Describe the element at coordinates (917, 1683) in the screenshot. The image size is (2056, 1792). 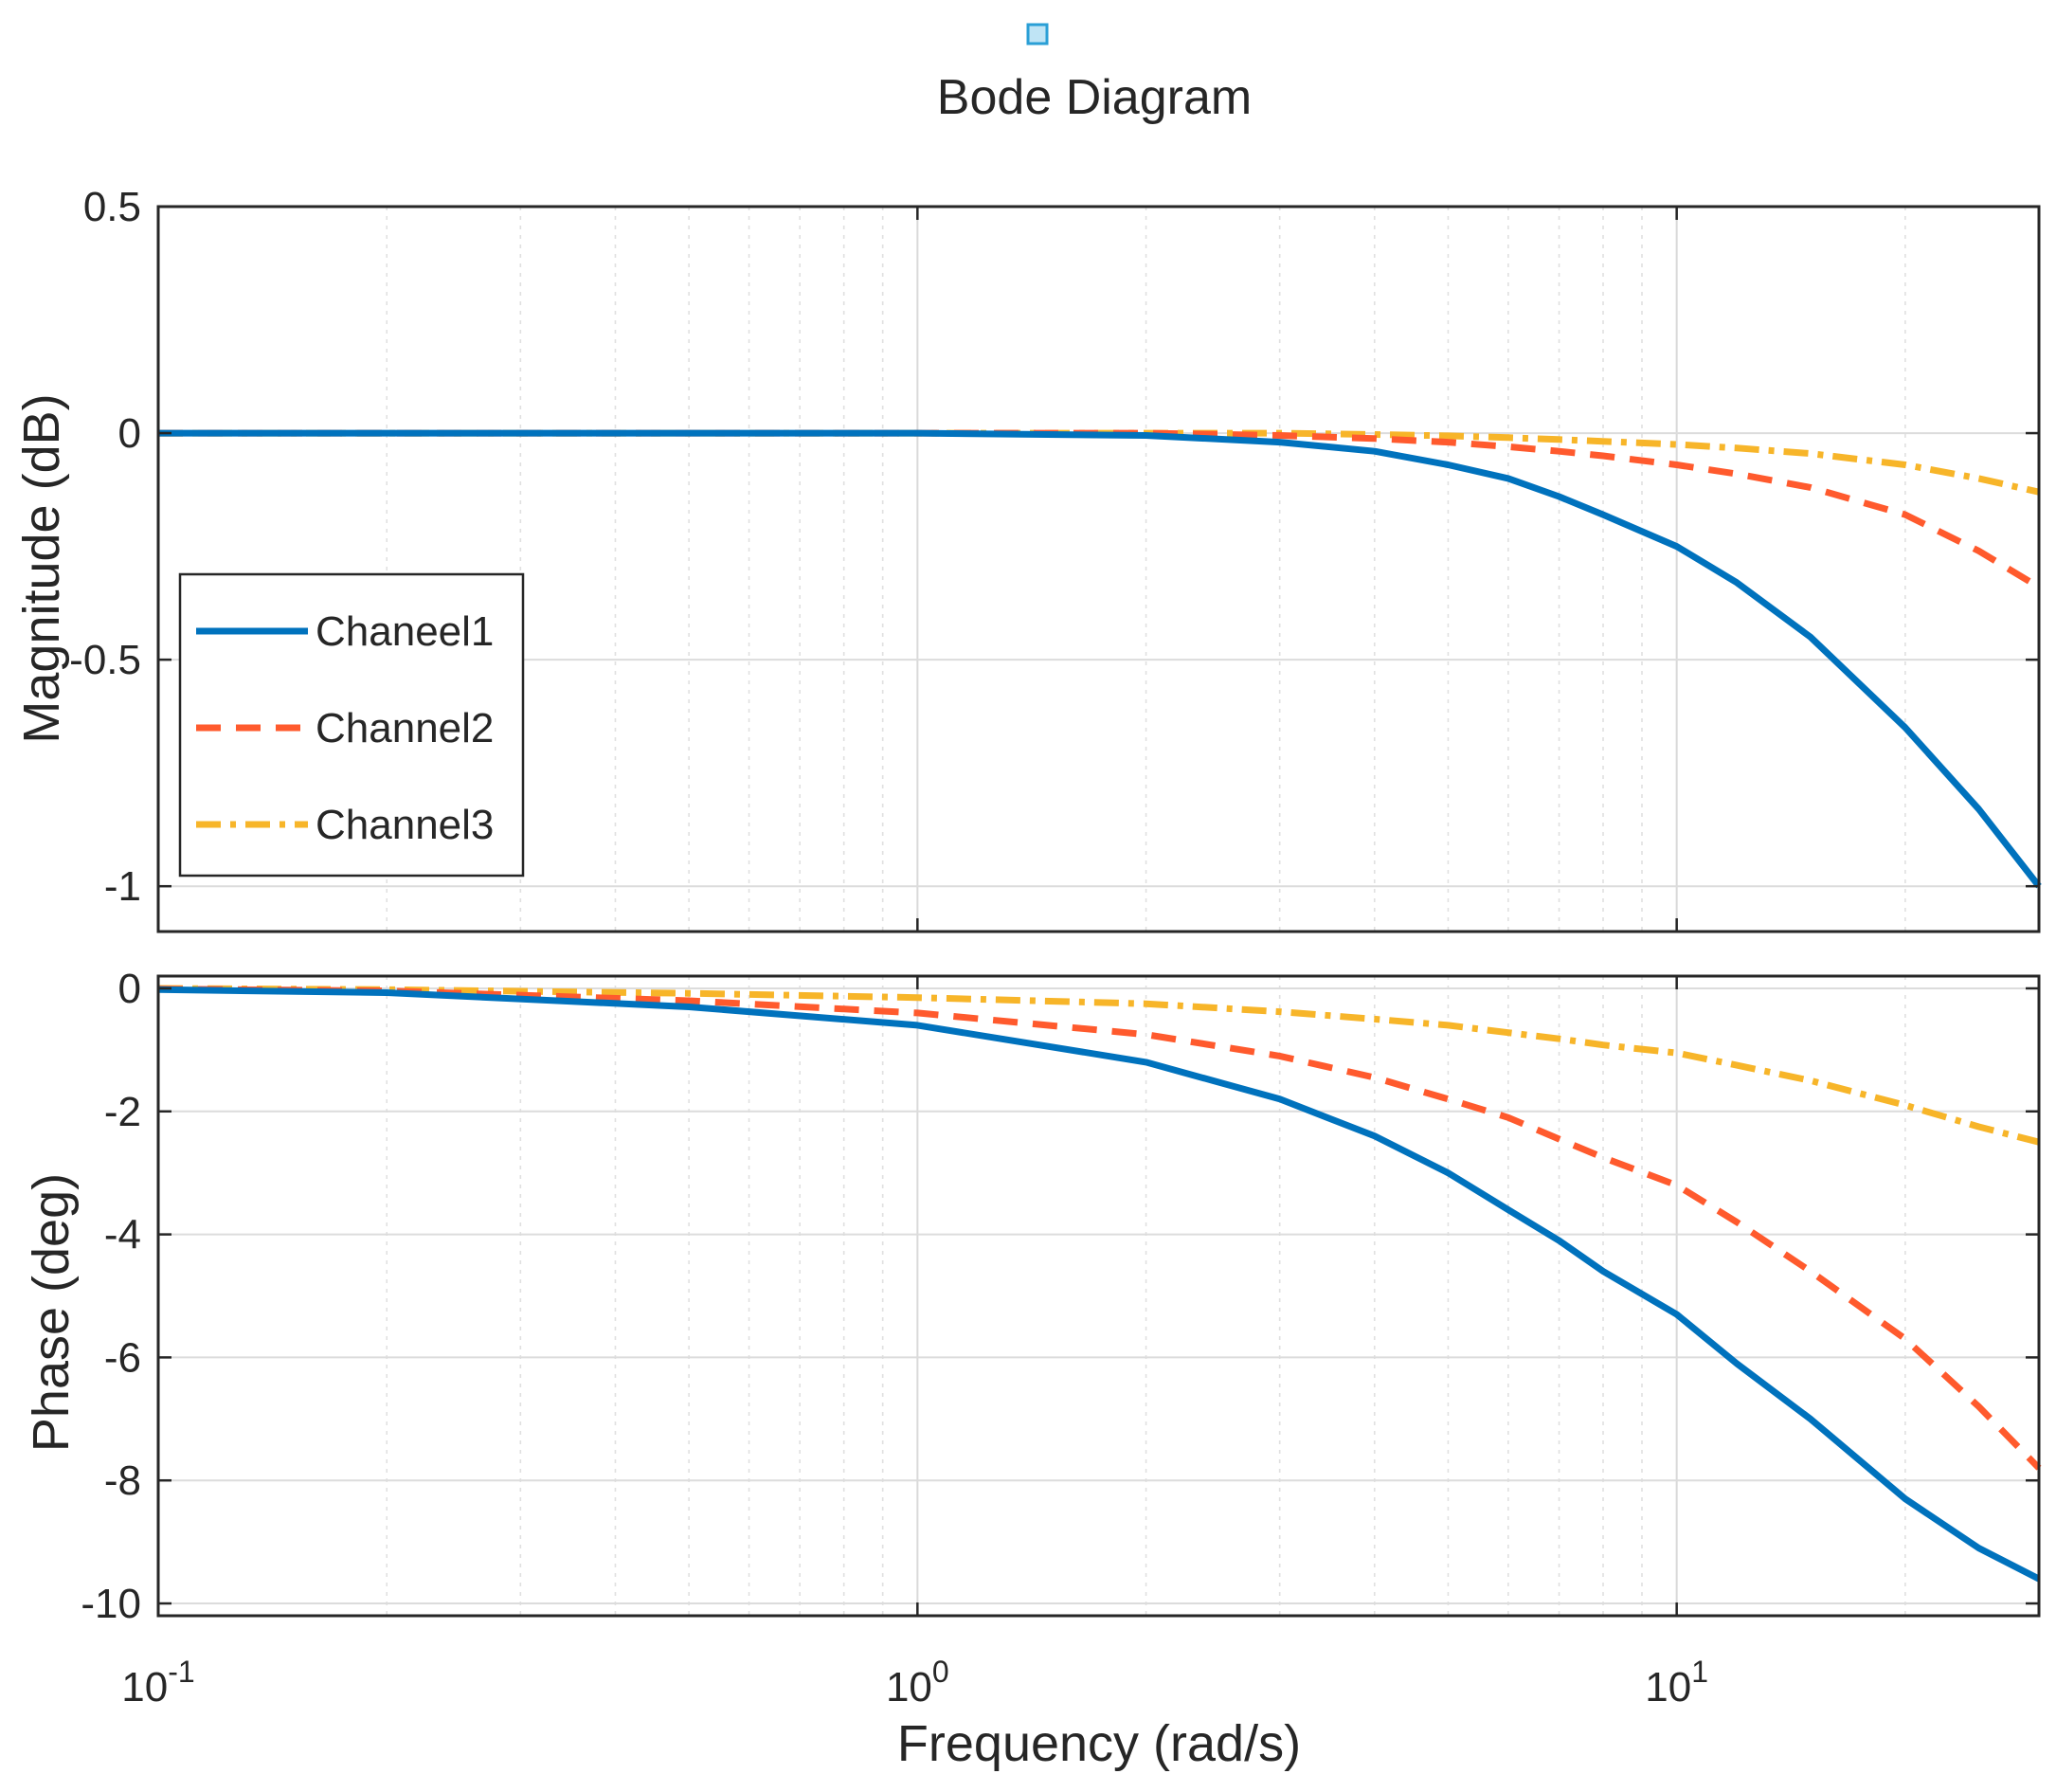
I see `x-tick-label: 10⁰` at that location.